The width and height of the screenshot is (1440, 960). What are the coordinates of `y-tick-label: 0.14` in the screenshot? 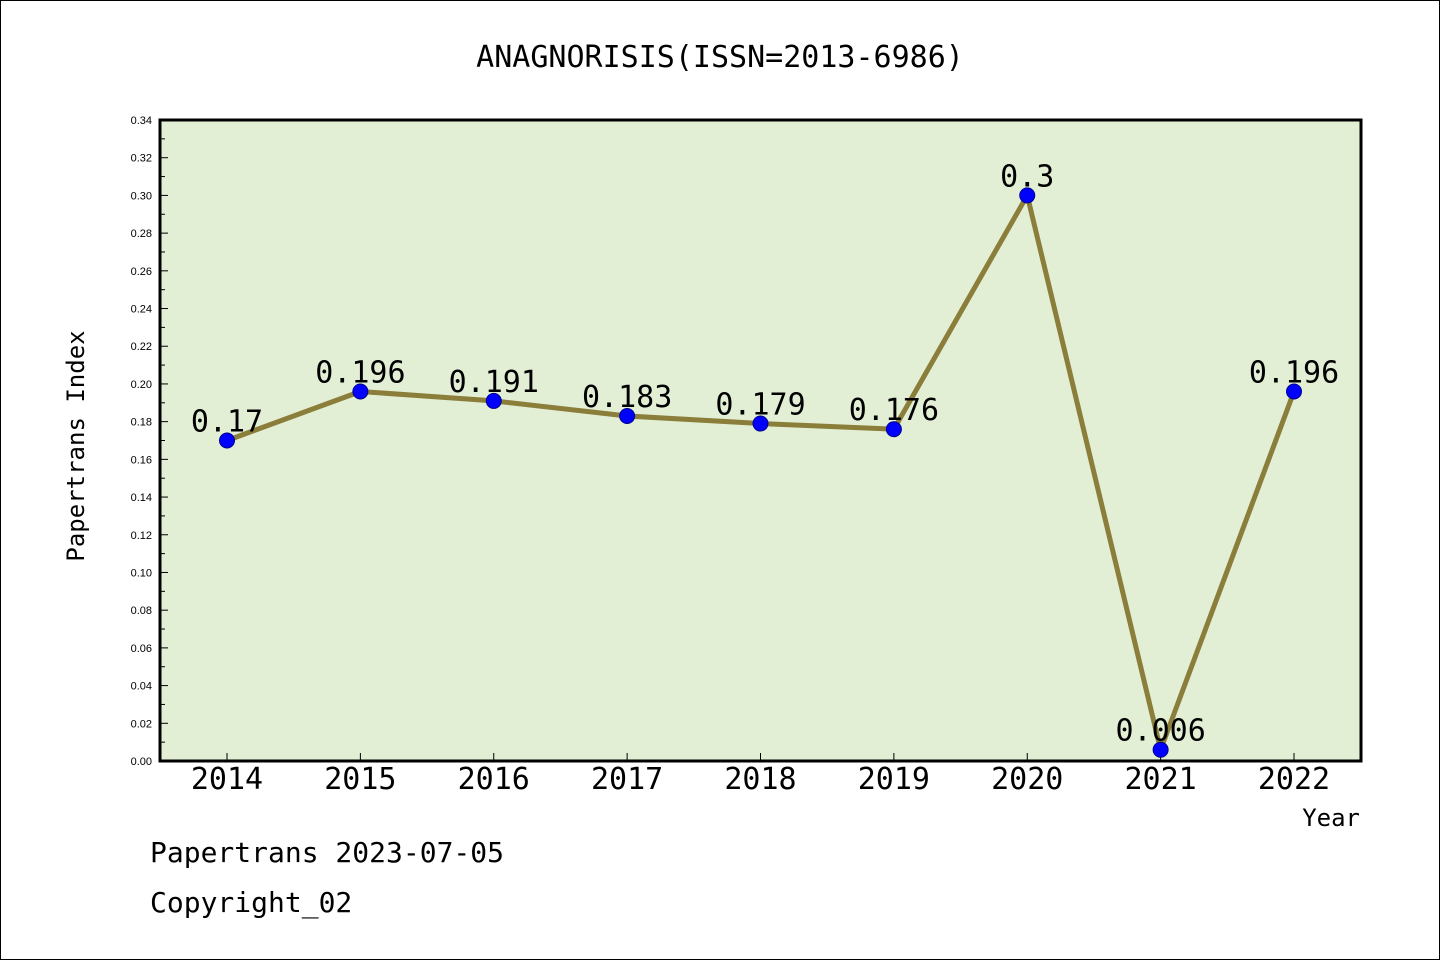 It's located at (141, 498).